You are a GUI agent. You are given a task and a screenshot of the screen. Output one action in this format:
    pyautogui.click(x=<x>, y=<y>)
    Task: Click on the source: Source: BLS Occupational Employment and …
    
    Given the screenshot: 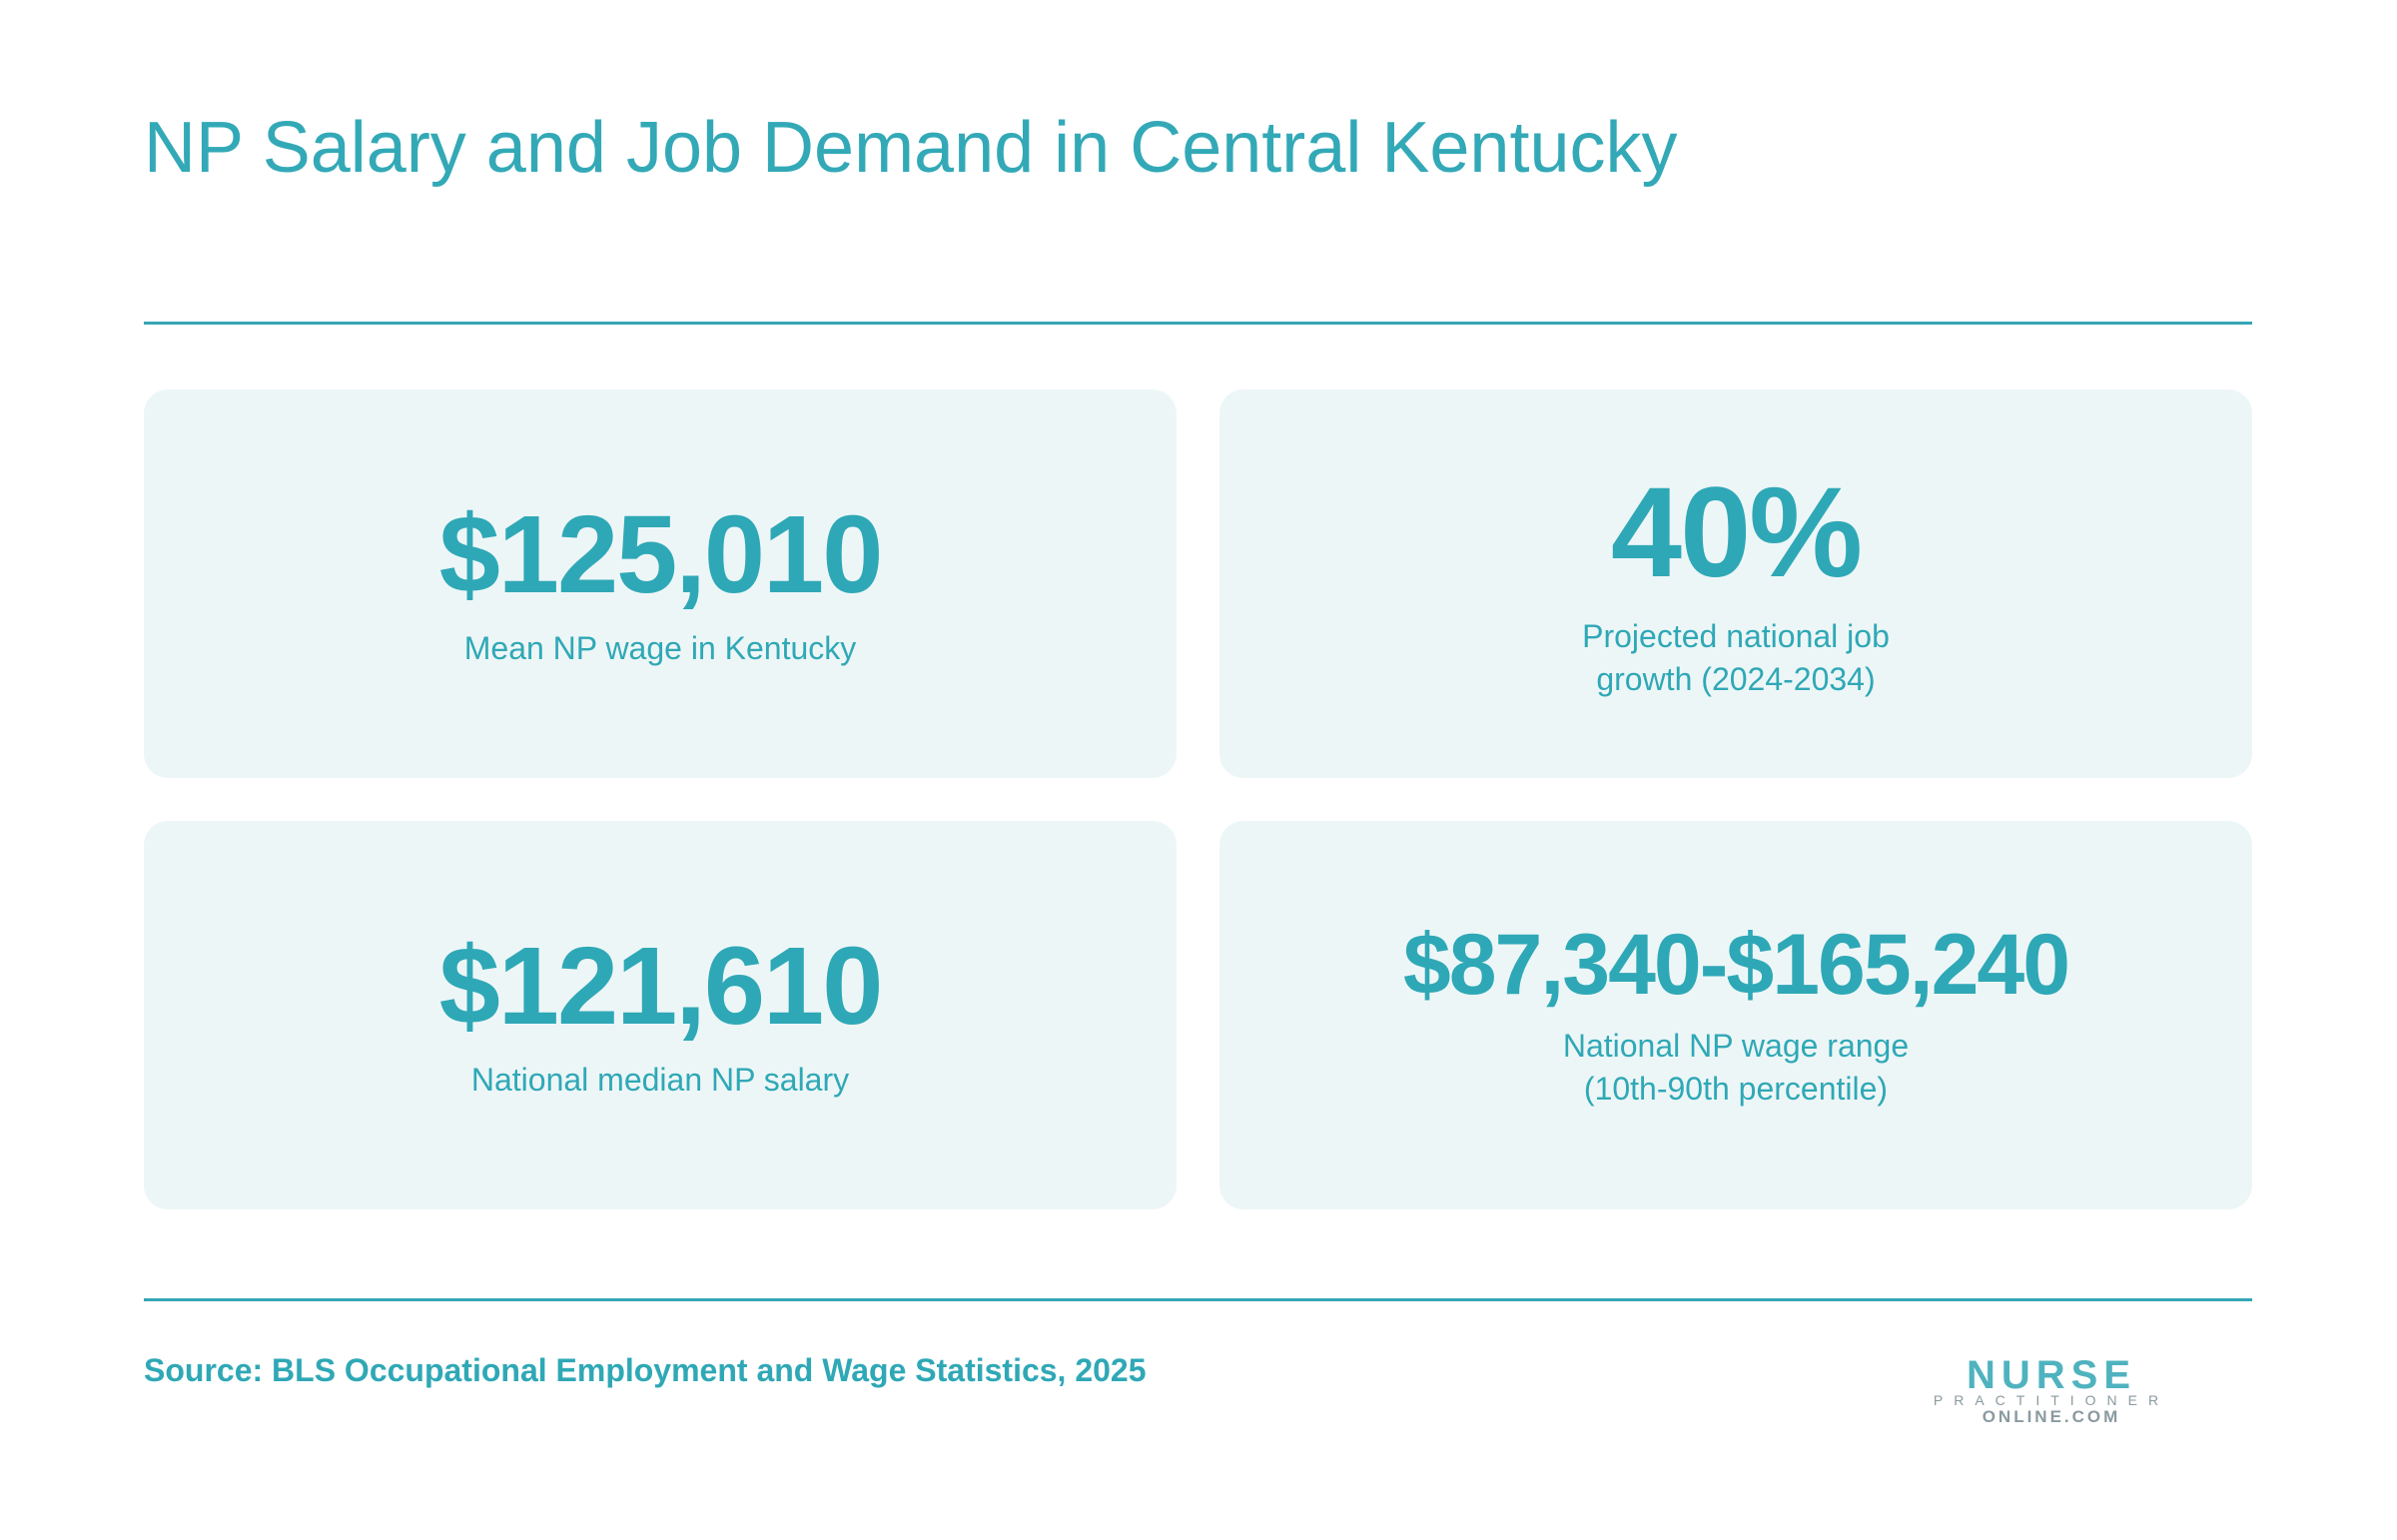 What is the action you would take?
    pyautogui.click(x=646, y=1370)
    